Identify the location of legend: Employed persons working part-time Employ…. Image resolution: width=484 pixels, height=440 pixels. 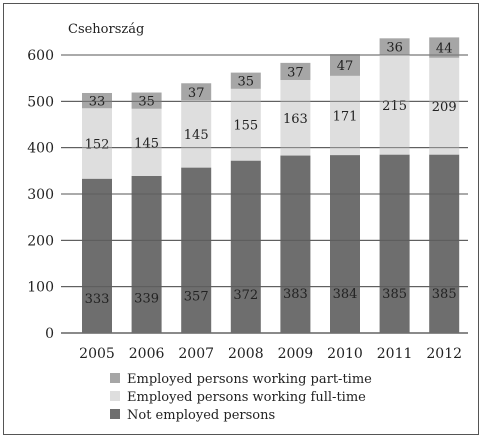
(241, 397).